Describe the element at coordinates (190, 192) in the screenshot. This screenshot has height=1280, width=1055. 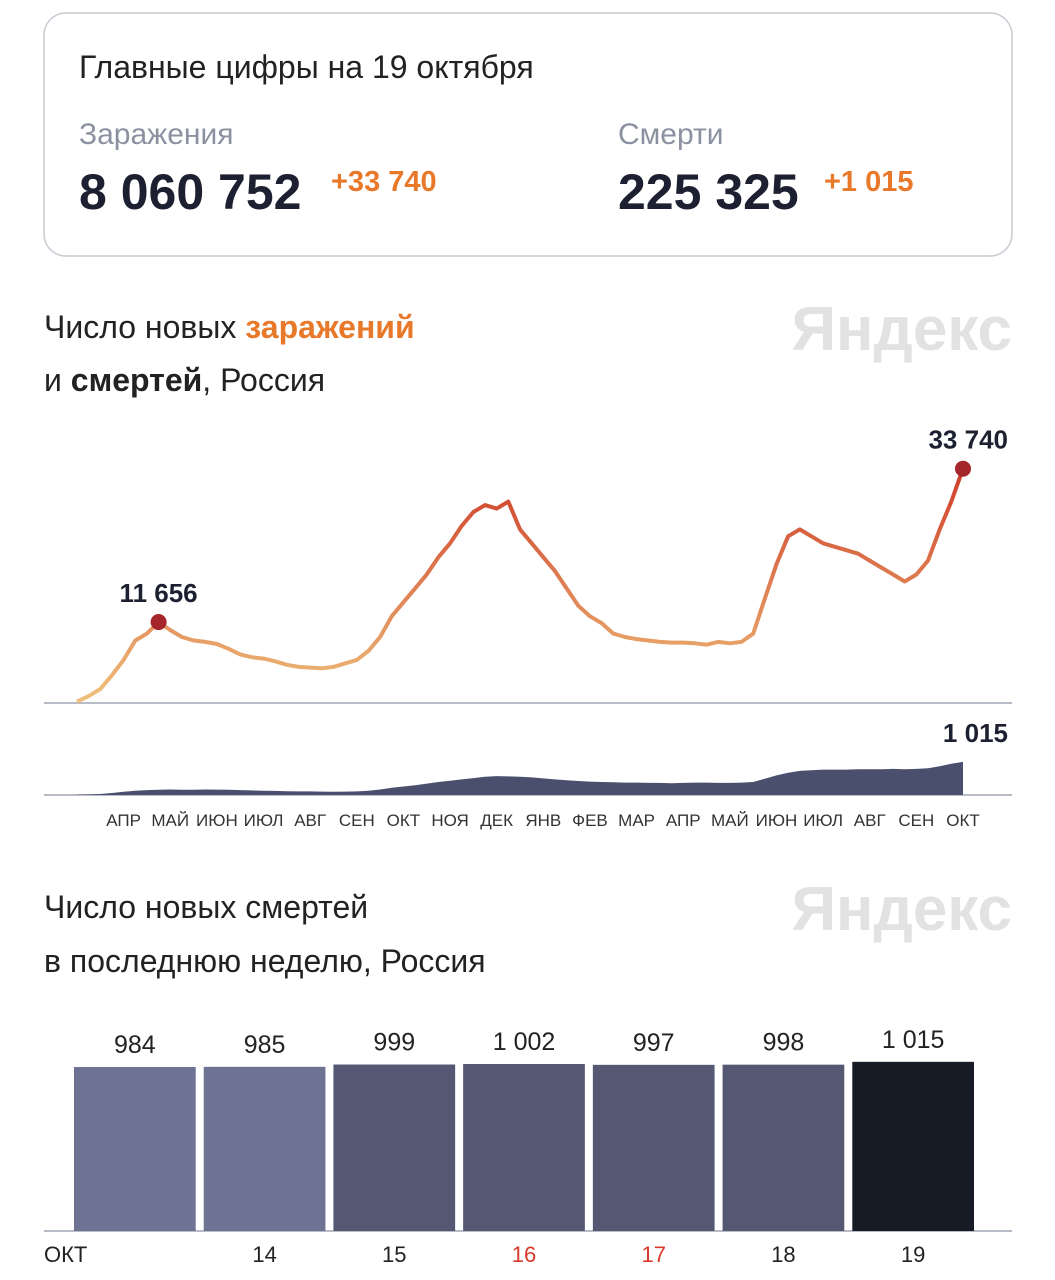
I see `cases-total: 8 060 752` at that location.